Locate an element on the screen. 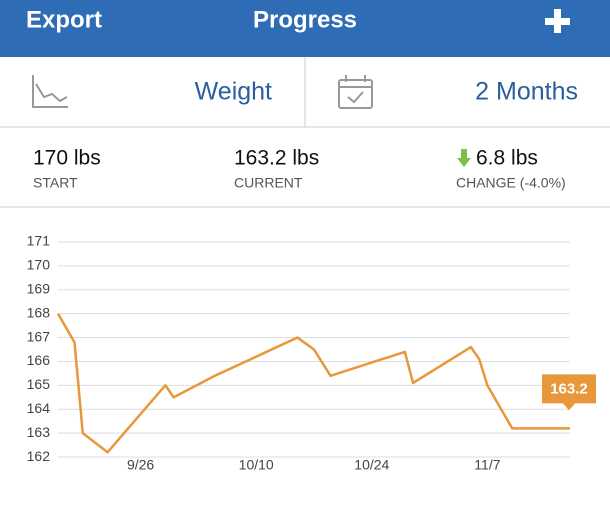 The height and width of the screenshot is (505, 610). x-tick-label: 10/10 is located at coordinates (256, 465).